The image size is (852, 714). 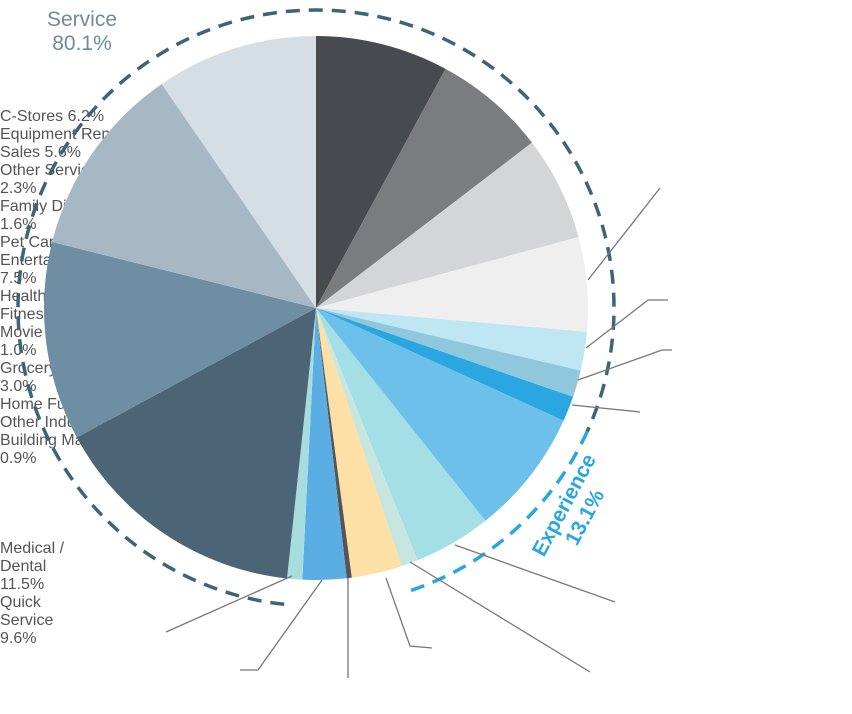 What do you see at coordinates (499, 511) in the screenshot?
I see `group-arc` at bounding box center [499, 511].